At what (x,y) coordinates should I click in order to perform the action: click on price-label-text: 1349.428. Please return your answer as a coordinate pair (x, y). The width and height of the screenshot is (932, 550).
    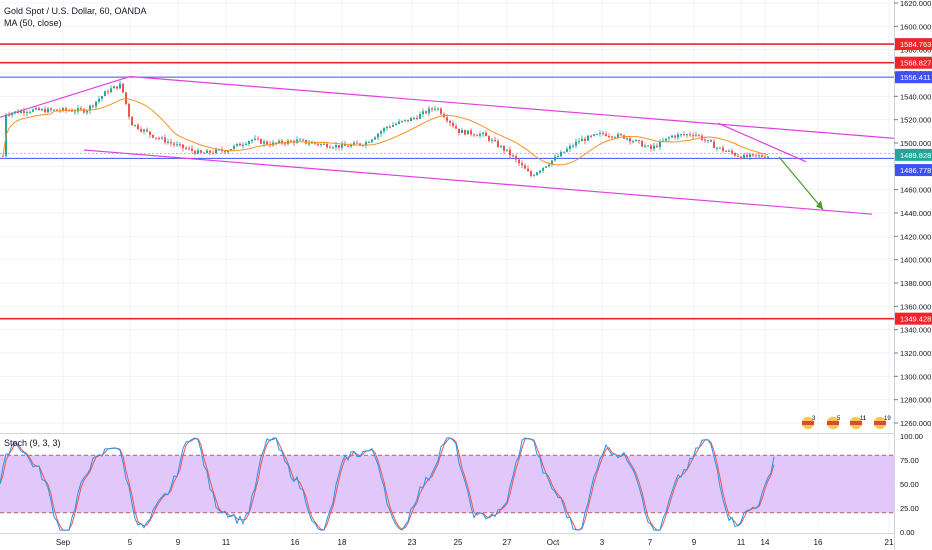
    Looking at the image, I should click on (915, 319).